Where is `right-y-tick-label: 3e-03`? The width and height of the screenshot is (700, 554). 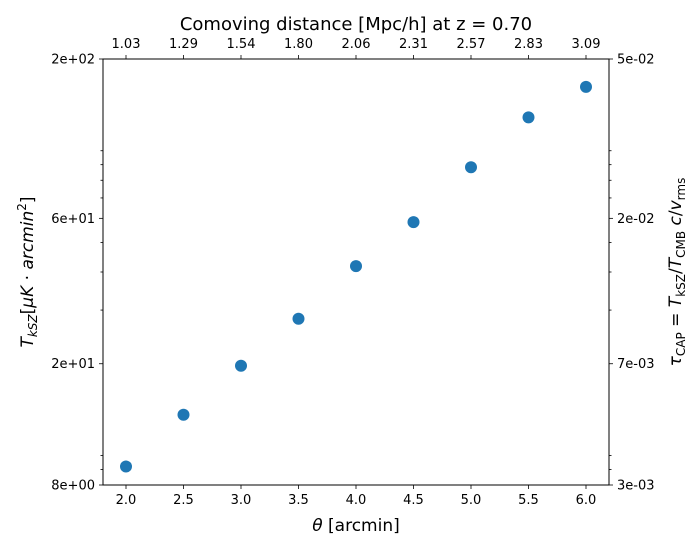 right-y-tick-label: 3e-03 is located at coordinates (636, 486).